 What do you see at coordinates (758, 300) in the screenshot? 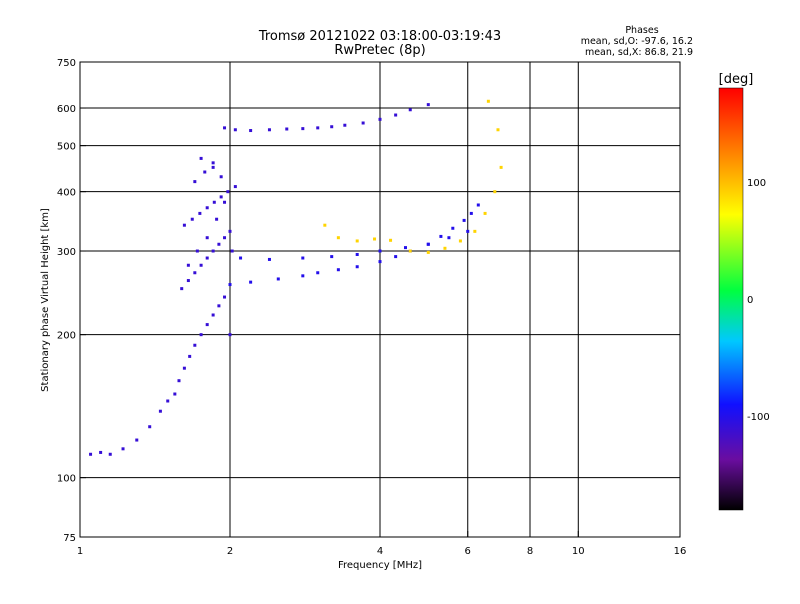
I see `colorbar-ticks: 100 0 -100` at bounding box center [758, 300].